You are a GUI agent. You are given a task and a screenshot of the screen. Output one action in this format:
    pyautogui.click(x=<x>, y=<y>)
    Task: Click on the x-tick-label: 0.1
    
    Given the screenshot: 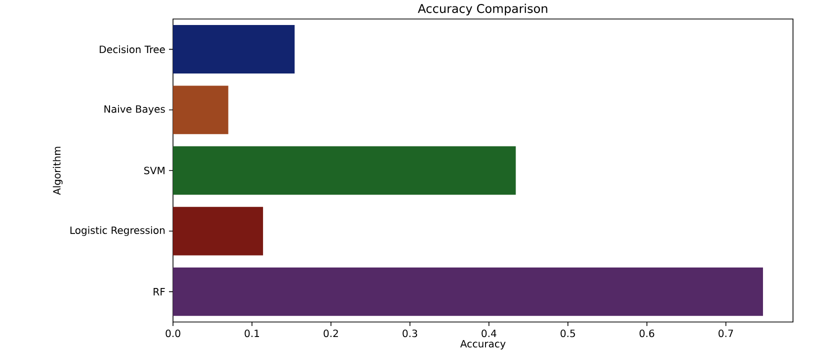 What is the action you would take?
    pyautogui.click(x=252, y=334)
    